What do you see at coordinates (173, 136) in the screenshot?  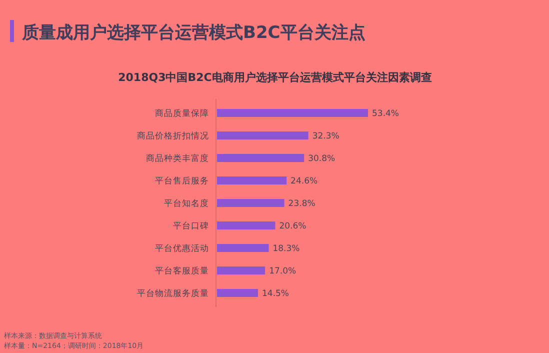 I see `y-tick-label: 商品价格折扣情况` at bounding box center [173, 136].